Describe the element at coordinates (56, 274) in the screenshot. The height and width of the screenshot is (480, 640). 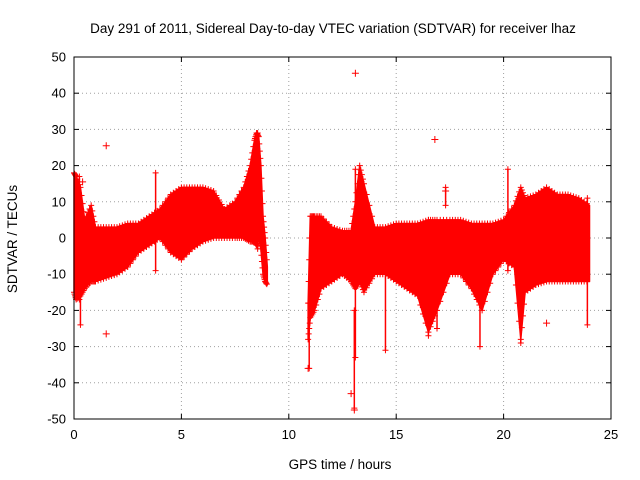
I see `y-tick-label: -10` at that location.